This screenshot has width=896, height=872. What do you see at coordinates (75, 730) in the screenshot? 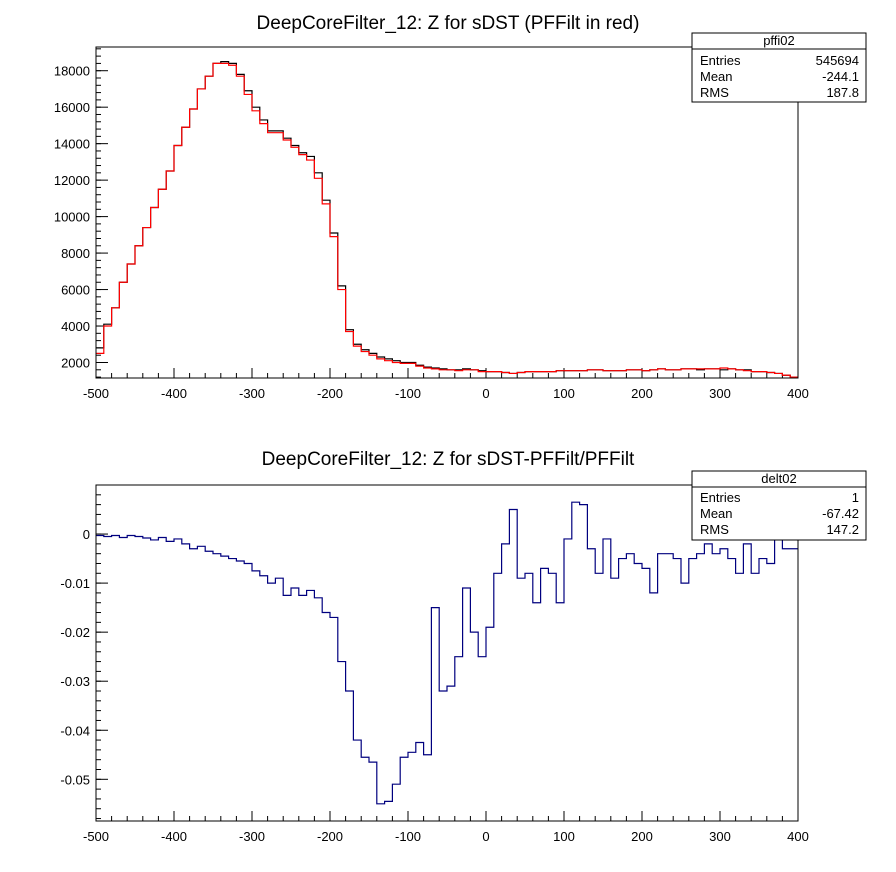
I see `bottom-y-tick-label: -0.04` at bounding box center [75, 730].